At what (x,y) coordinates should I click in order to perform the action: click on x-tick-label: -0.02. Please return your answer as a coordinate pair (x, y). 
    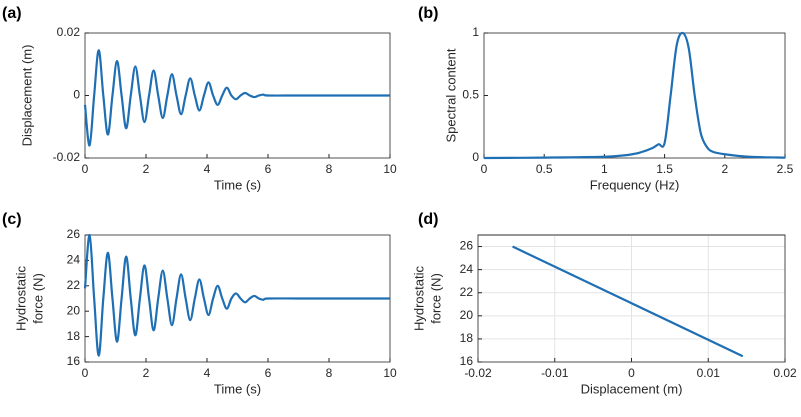
    Looking at the image, I should click on (478, 373).